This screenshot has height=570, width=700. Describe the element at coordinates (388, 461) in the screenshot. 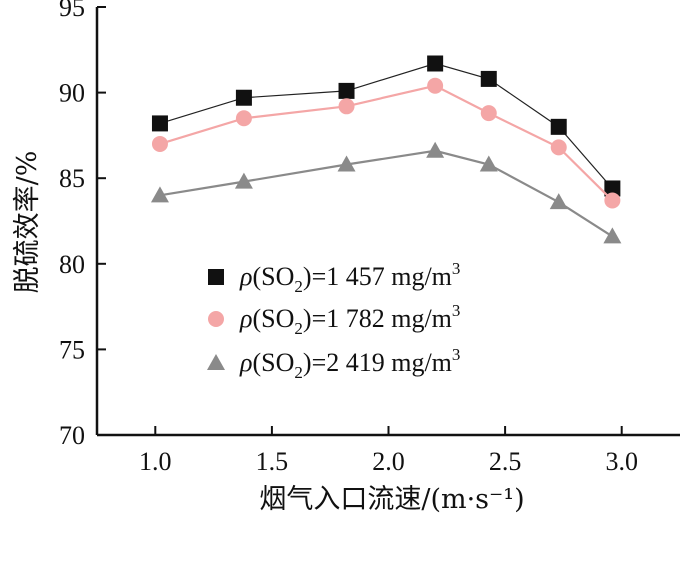

I see `x-tick-label: 2.0` at that location.